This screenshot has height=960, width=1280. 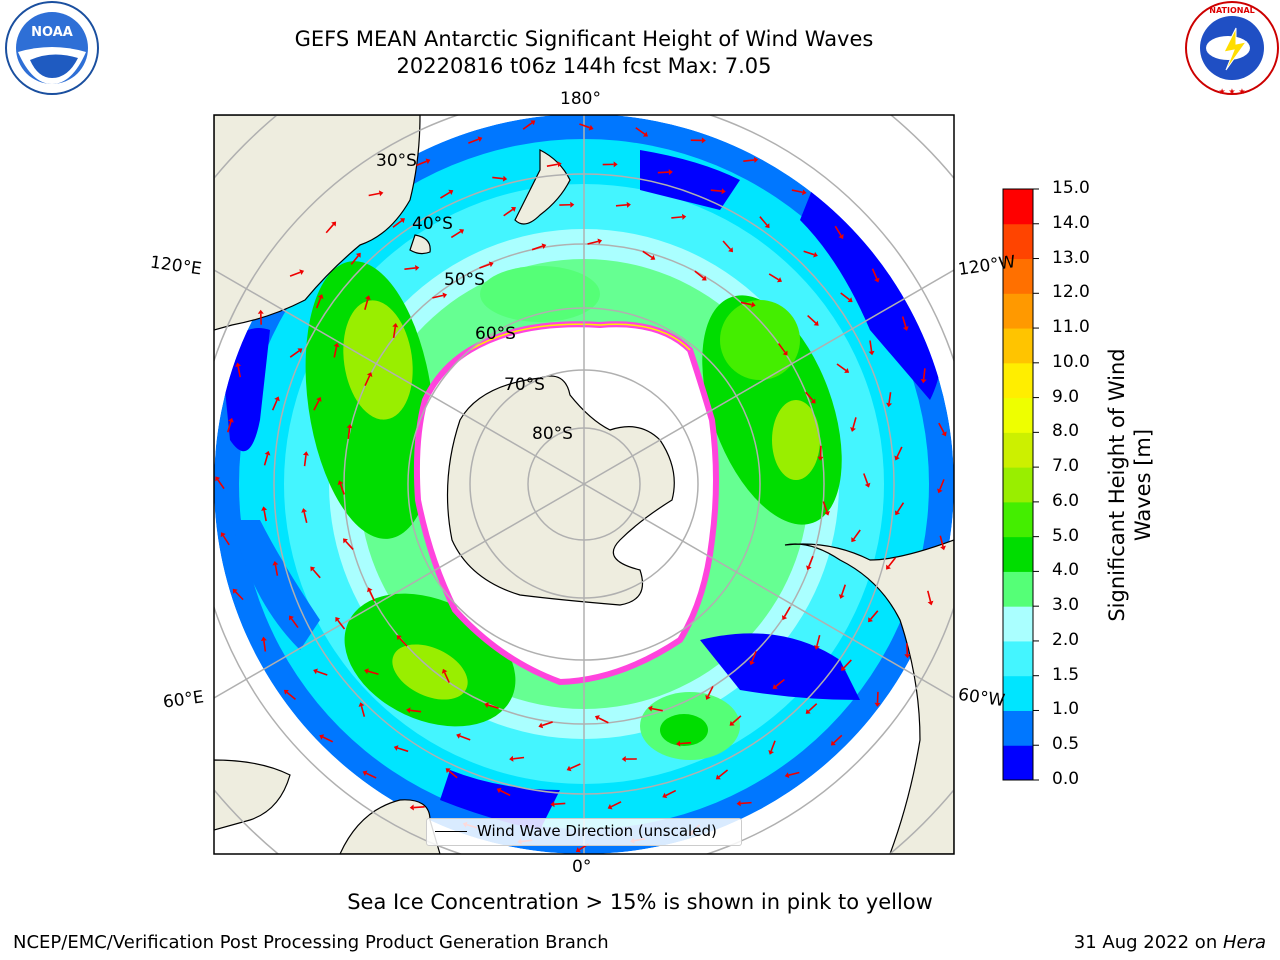 I want to click on lat-label-70s: 70°S, so click(x=524, y=385).